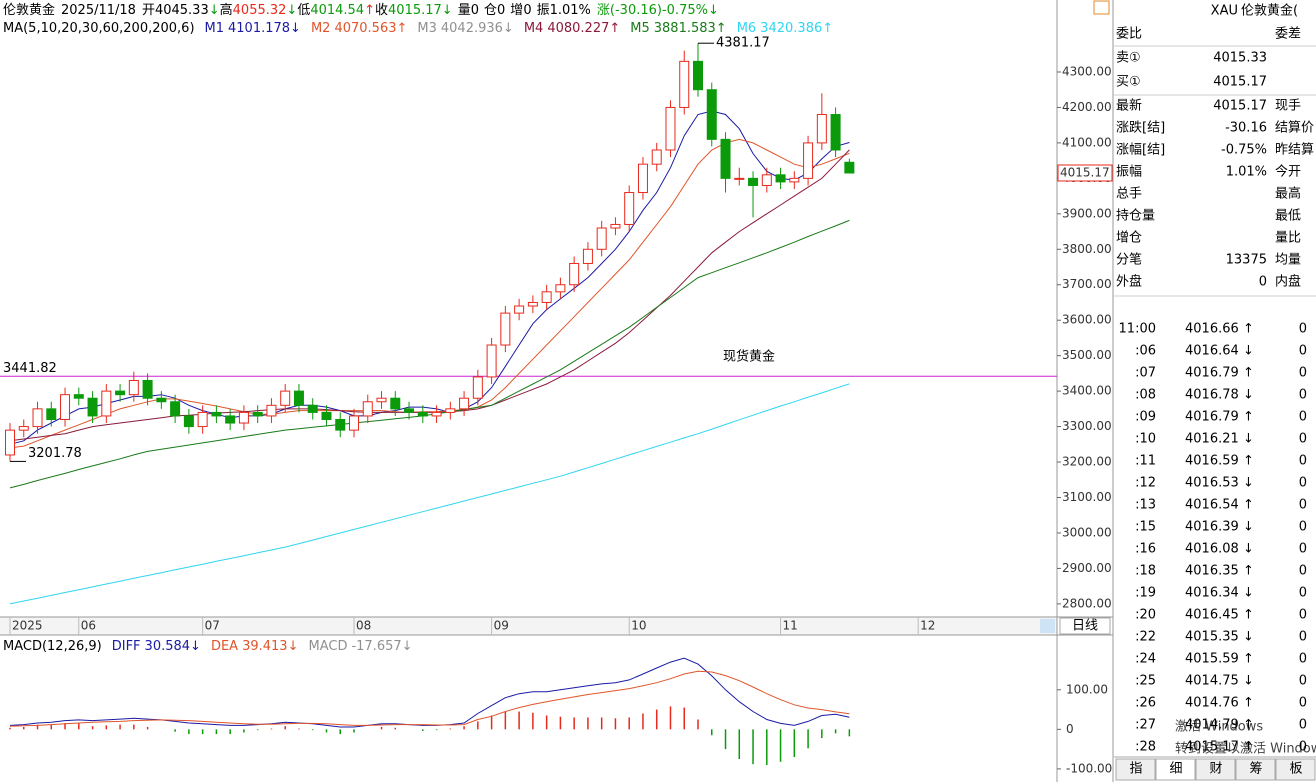 This screenshot has width=1316, height=782. I want to click on tick-time: :11, so click(1145, 461).